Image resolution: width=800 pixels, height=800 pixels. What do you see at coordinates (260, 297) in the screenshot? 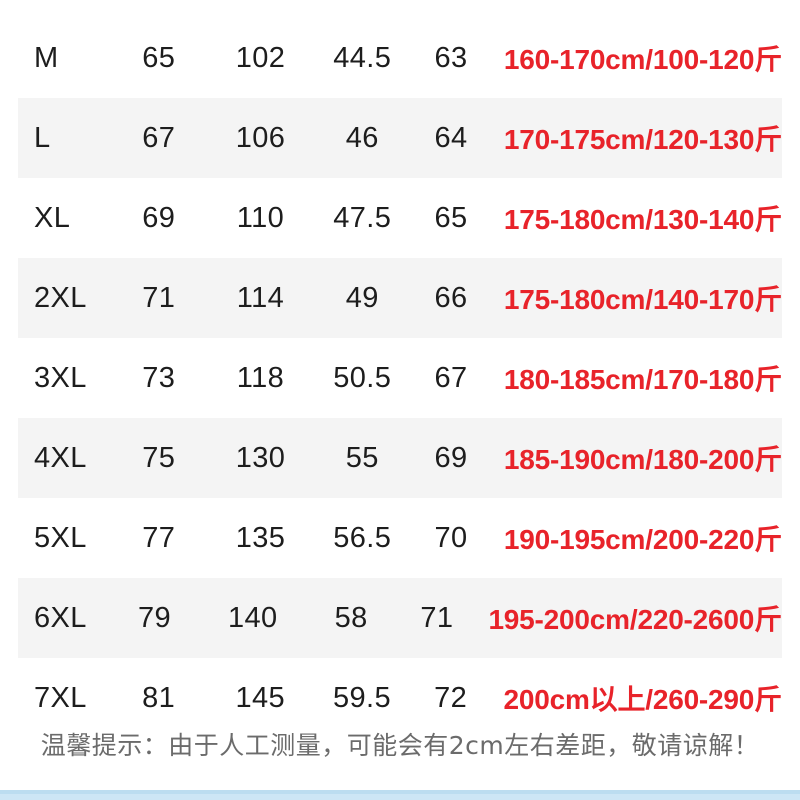
I see `cell-bust: 114` at bounding box center [260, 297].